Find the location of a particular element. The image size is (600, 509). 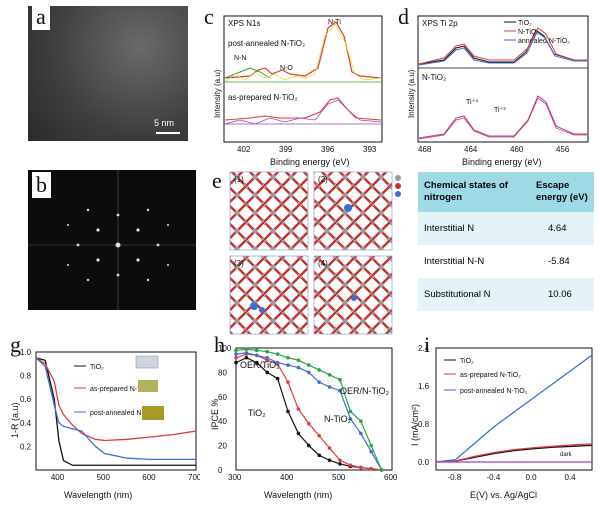

sub-label: N-TiO₂ is located at coordinates (434, 77).